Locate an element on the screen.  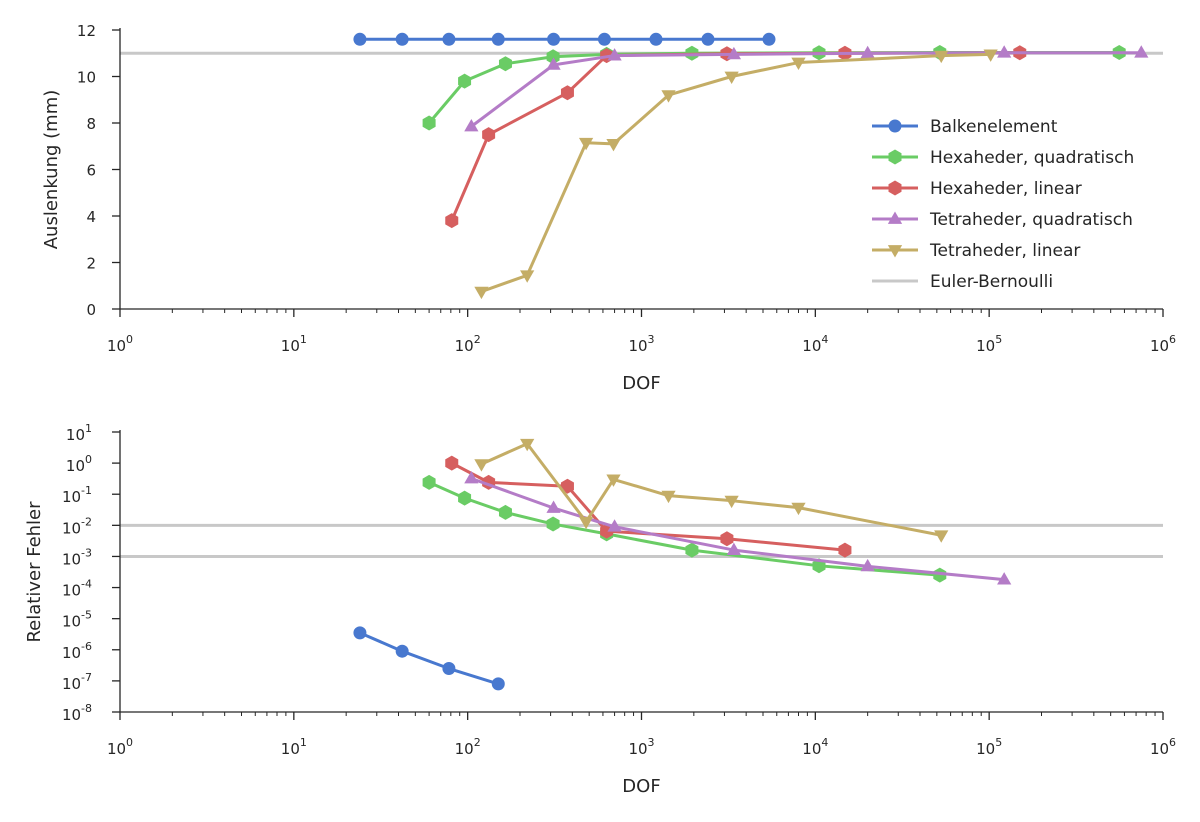
legend-label-balkenelement: Balkenelement is located at coordinates (994, 127).